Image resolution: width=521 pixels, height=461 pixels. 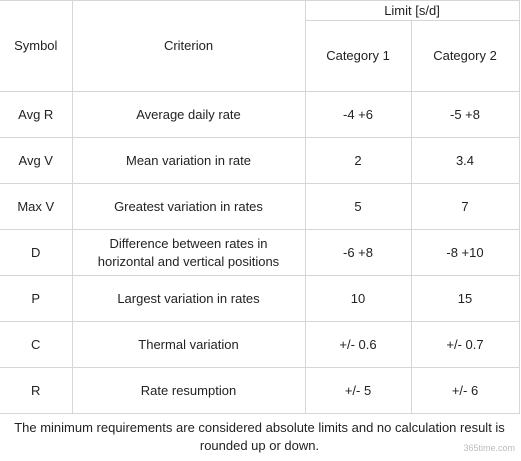 I want to click on table-cell: D, so click(x=36, y=252).